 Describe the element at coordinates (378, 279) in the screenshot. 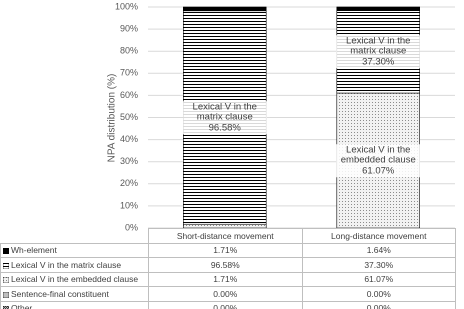

I see `table-value: 61.07%` at that location.